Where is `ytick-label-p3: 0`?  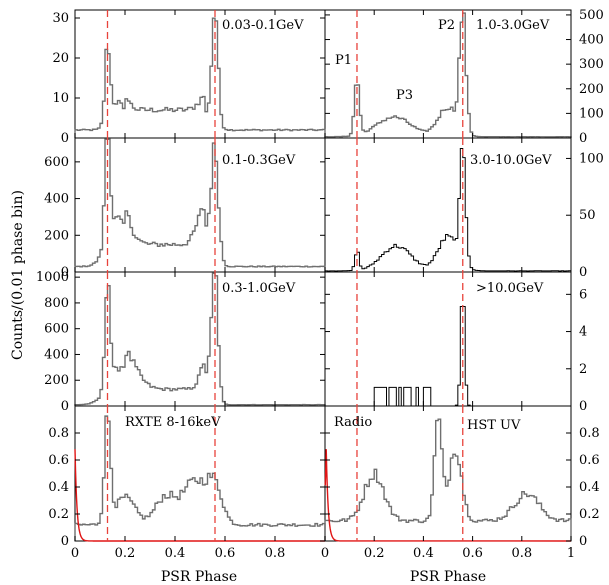 ytick-label-p3: 0 is located at coordinates (65, 406).